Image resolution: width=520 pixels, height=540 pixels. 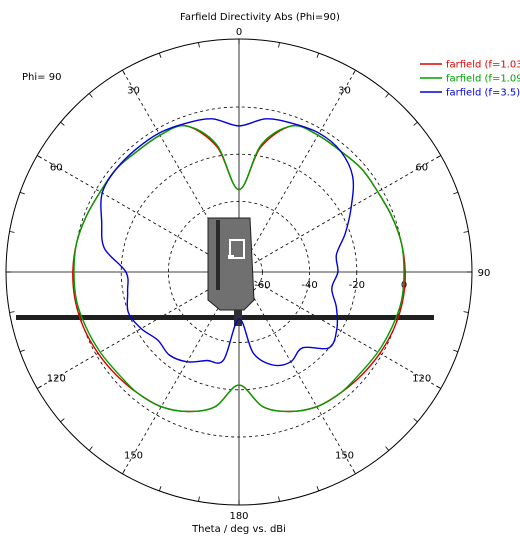 What do you see at coordinates (238, 516) in the screenshot?
I see `angle-tick-label: 180` at bounding box center [238, 516].